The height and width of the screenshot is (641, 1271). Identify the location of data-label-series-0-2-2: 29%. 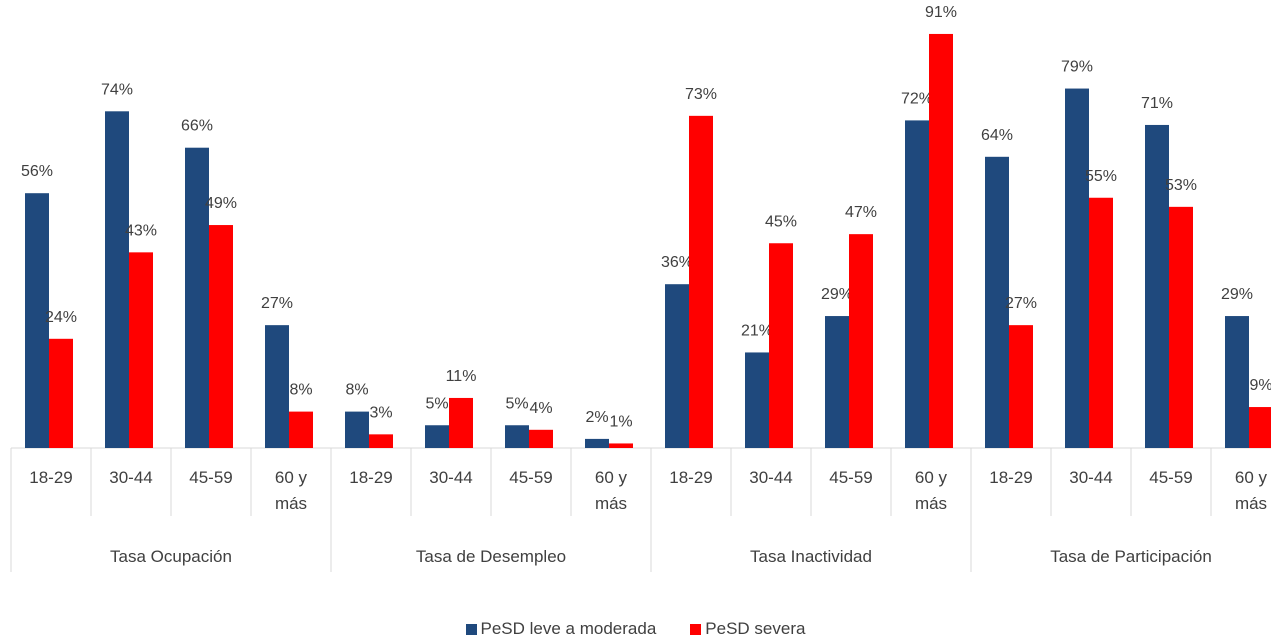
(837, 294).